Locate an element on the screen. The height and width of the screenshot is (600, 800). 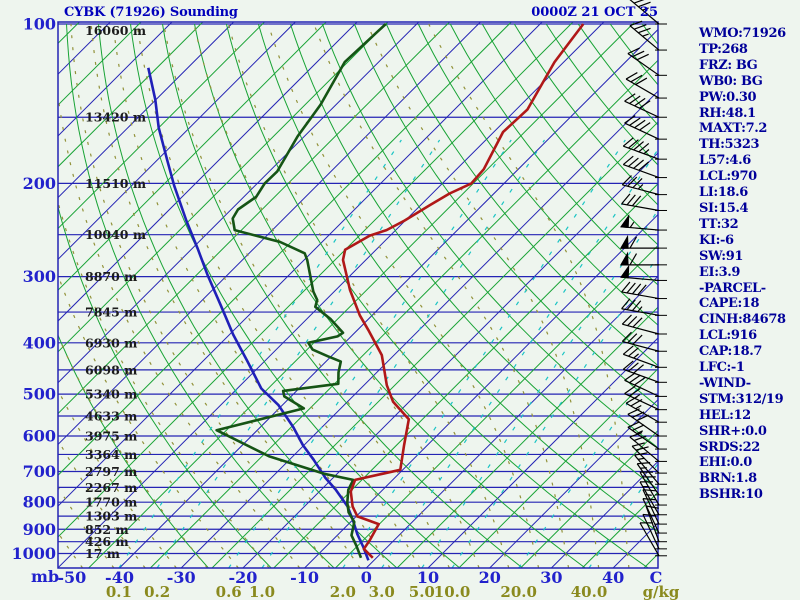
svg-text: 6930 m is located at coordinates (111, 342).